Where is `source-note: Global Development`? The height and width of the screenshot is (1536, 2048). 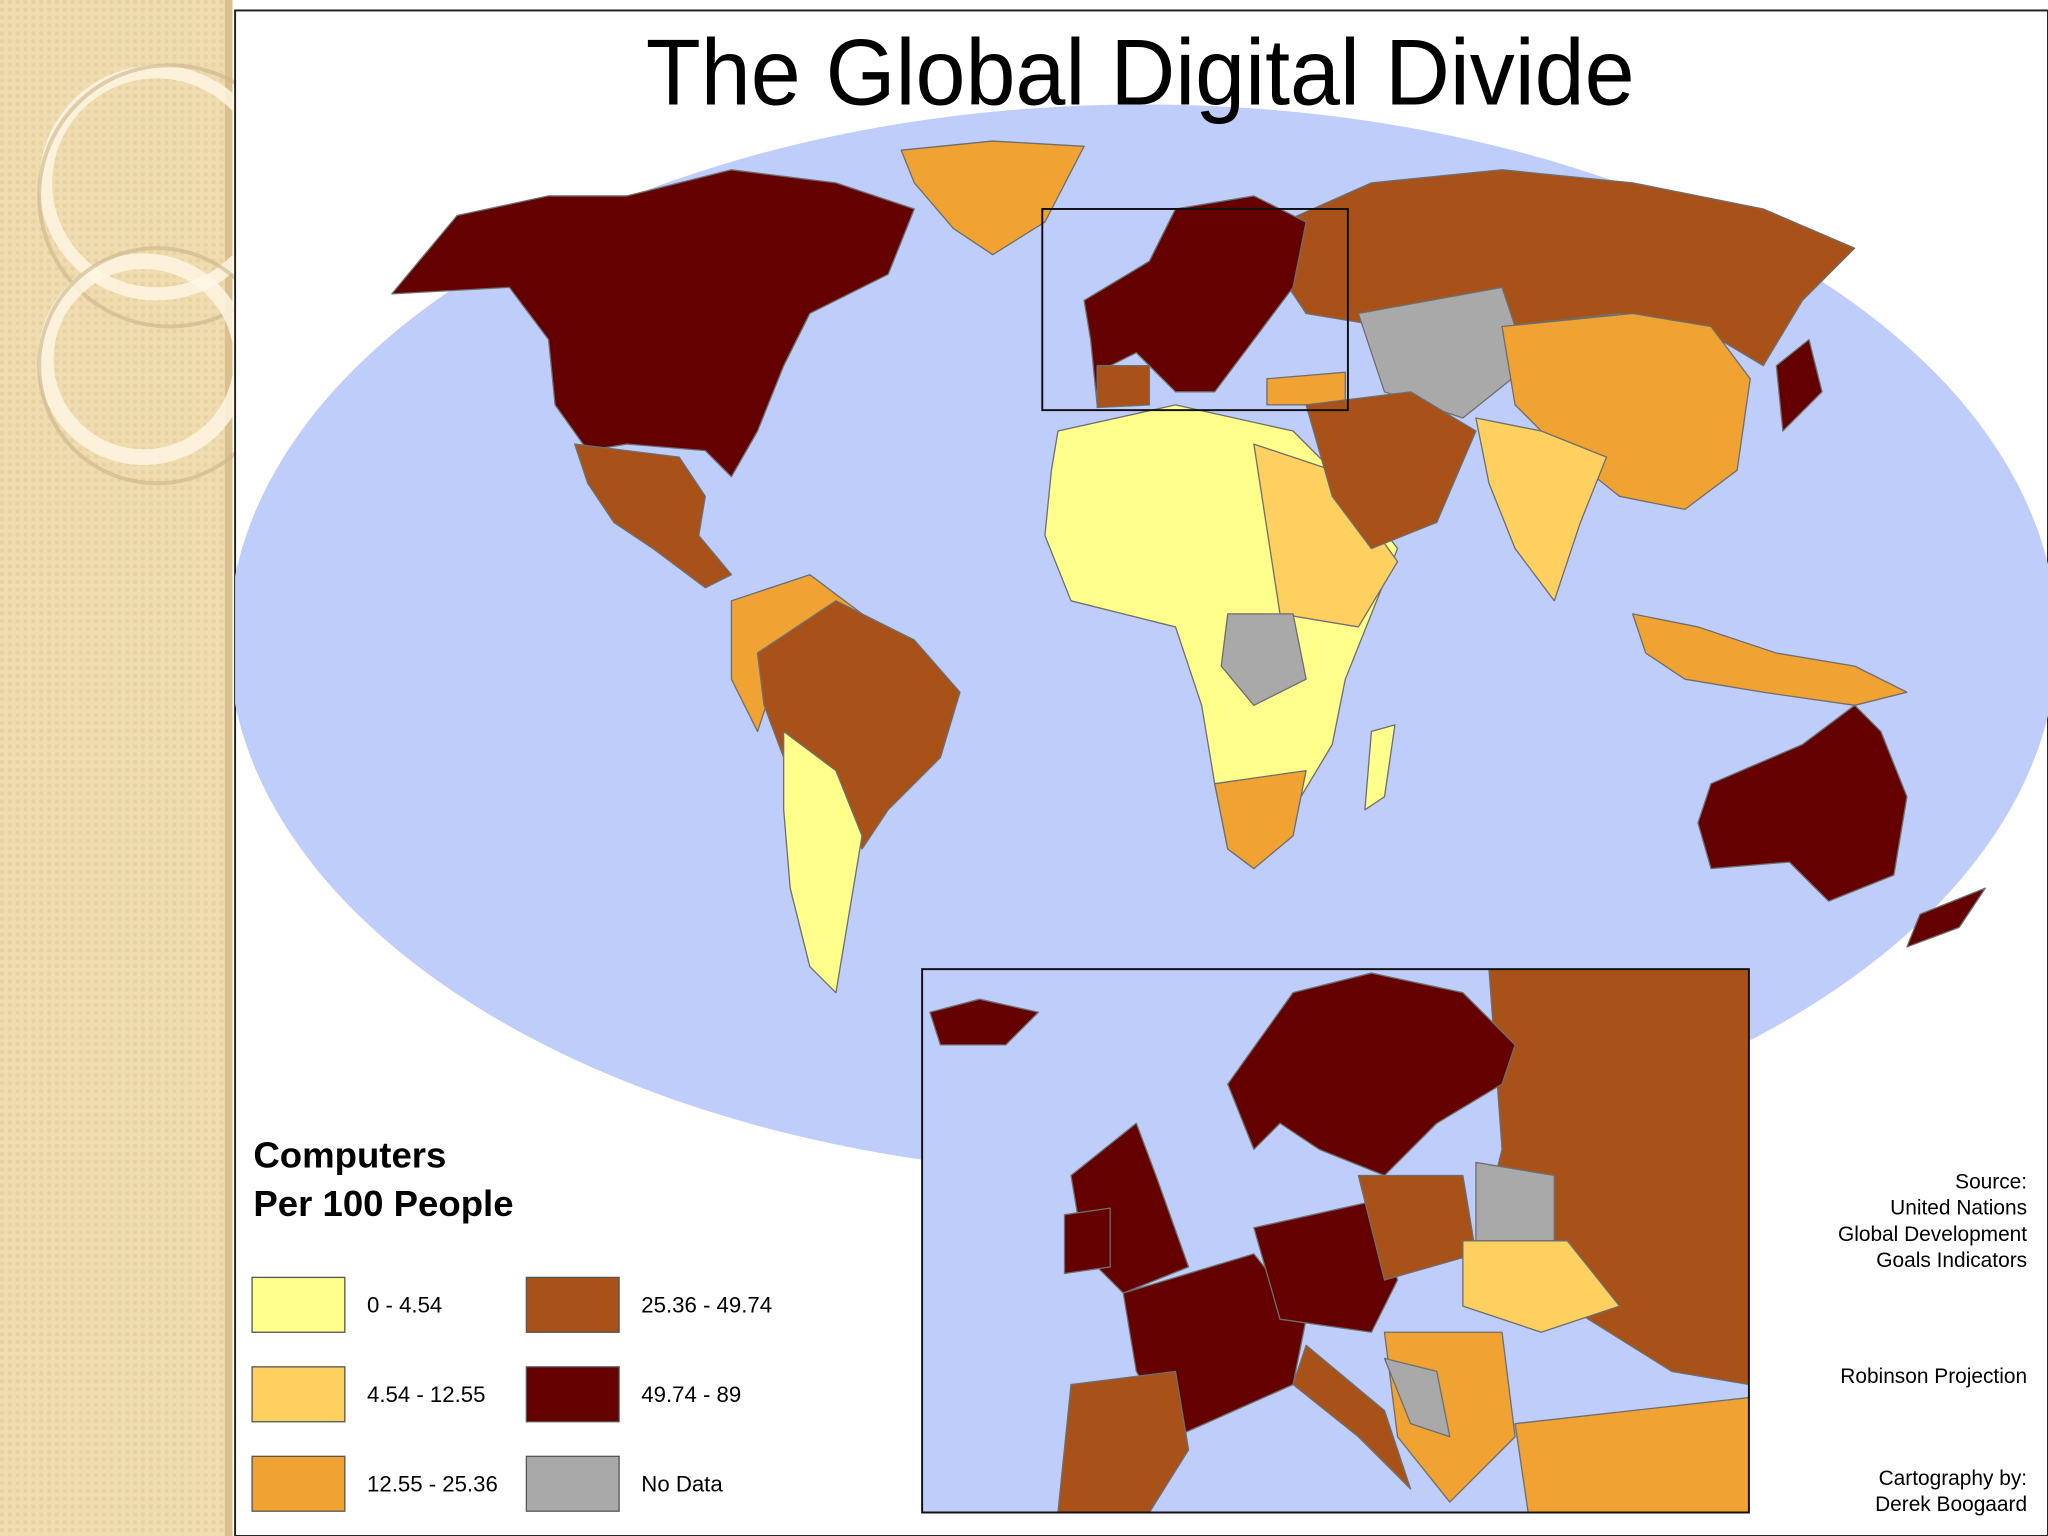
source-note: Global Development is located at coordinates (1932, 1234).